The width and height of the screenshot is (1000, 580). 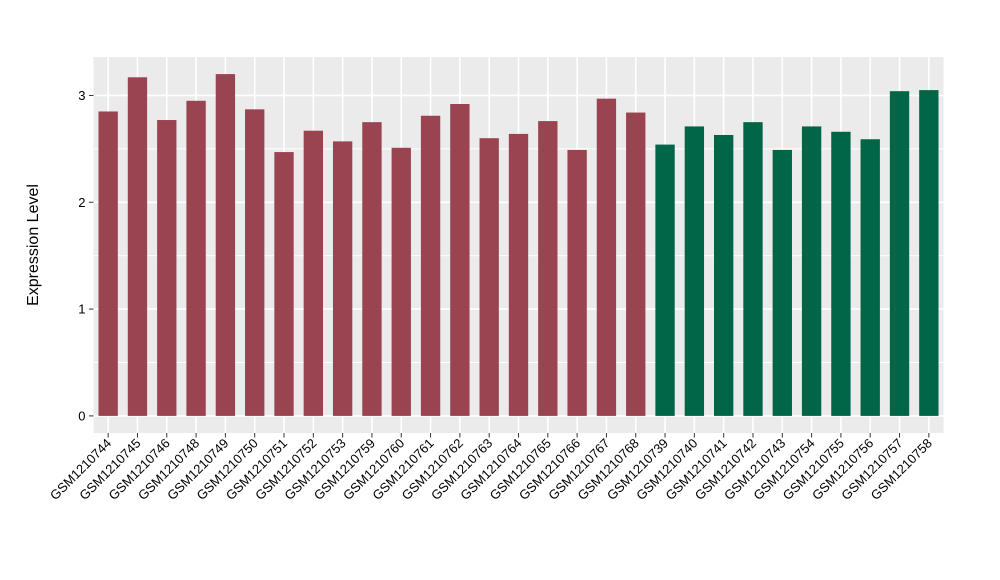 What do you see at coordinates (929, 253) in the screenshot?
I see `bar-GSM1210758` at bounding box center [929, 253].